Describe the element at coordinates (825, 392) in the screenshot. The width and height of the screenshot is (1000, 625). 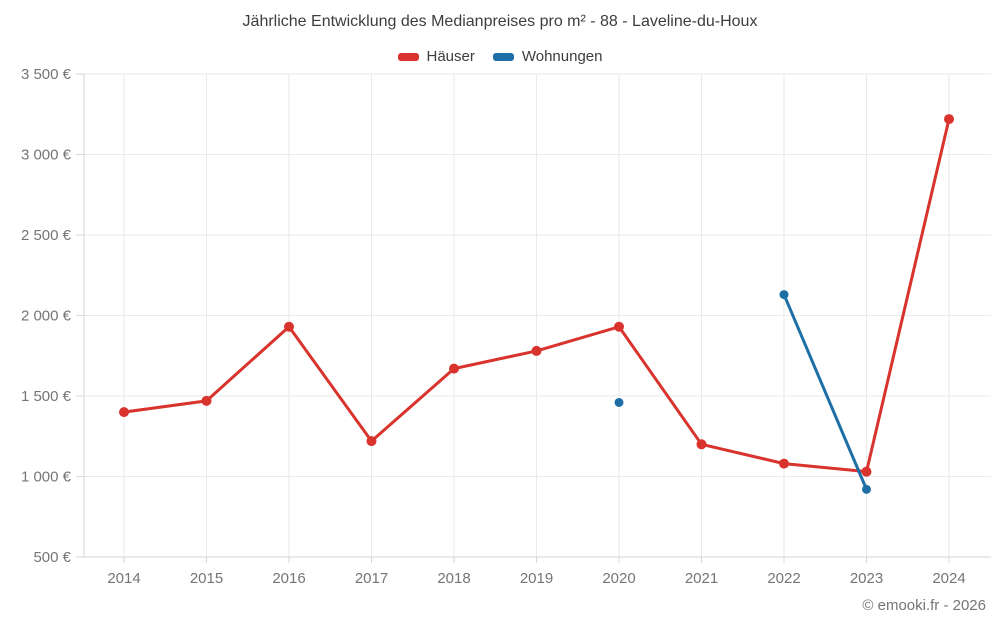
I see `series-line-wohnungen` at that location.